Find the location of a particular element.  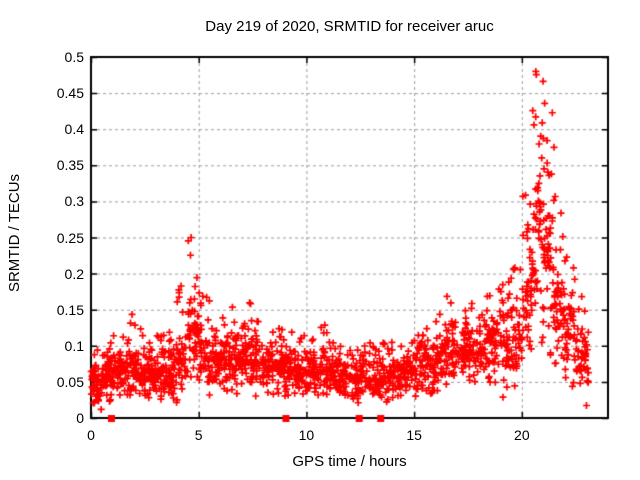

y-tick-label: 0.5 is located at coordinates (74, 57).